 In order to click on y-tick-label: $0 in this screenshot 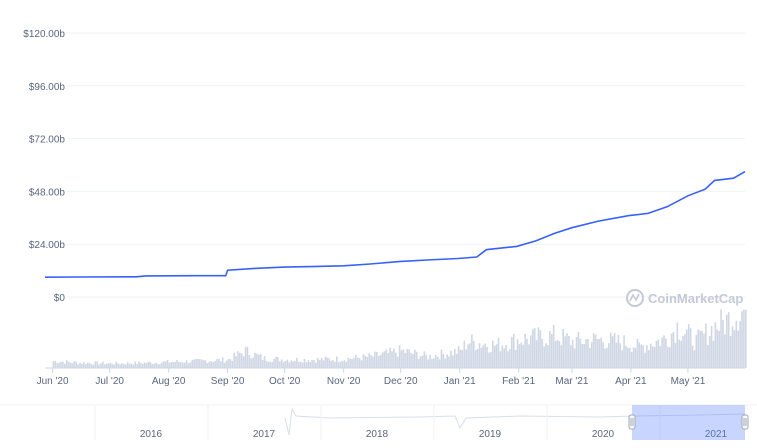, I will do `click(60, 298)`.